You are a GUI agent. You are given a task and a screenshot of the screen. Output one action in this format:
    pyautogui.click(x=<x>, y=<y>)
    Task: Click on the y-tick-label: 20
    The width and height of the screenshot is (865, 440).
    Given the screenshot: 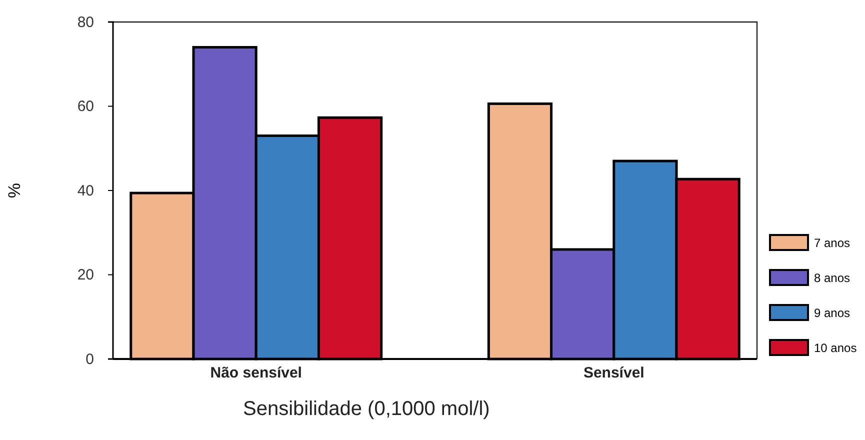 What is the action you would take?
    pyautogui.click(x=85, y=275)
    